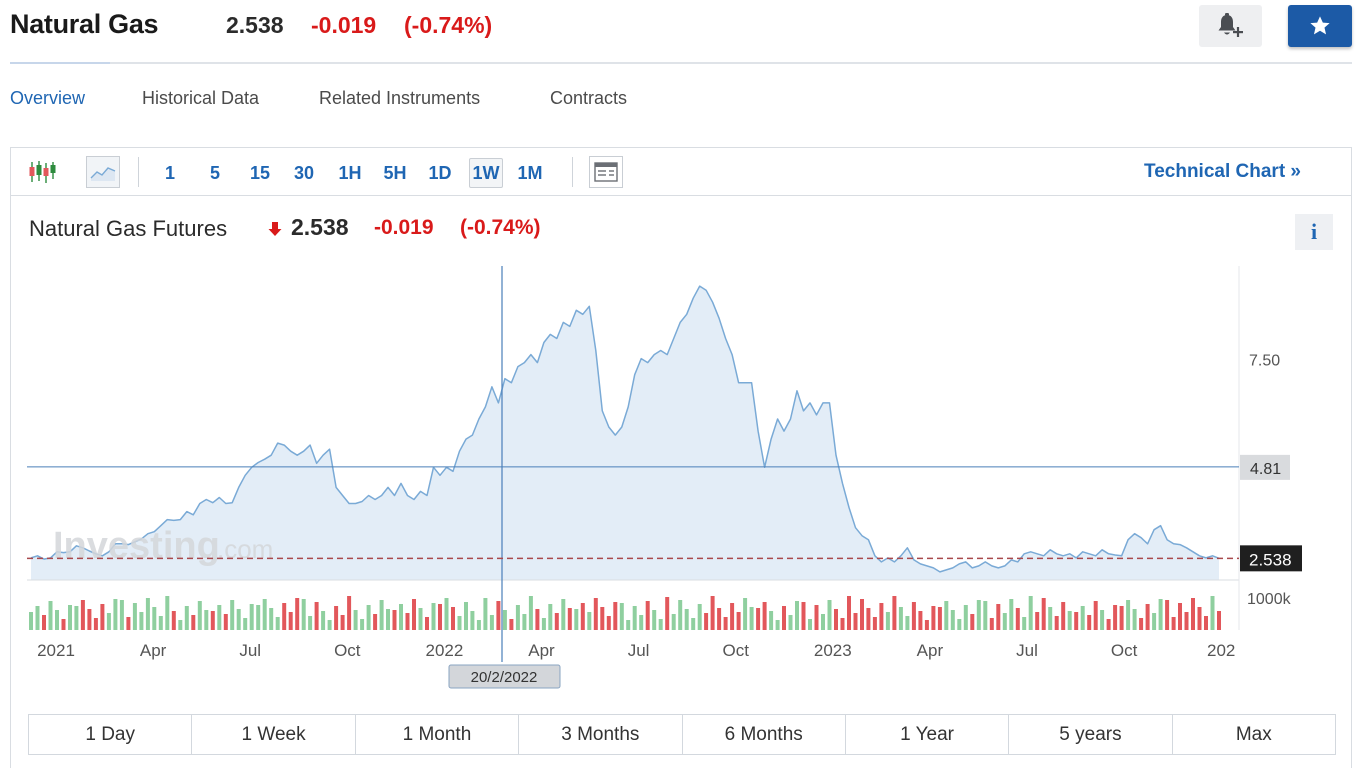 Image resolution: width=1366 pixels, height=769 pixels. I want to click on timeframe-1: 1, so click(169, 172).